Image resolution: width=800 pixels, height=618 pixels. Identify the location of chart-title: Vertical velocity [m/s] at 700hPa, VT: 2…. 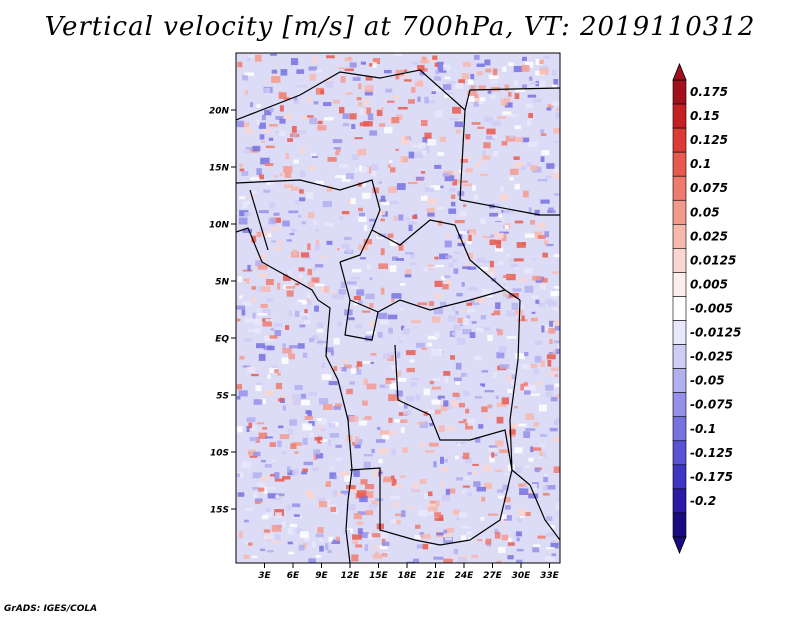
(400, 27).